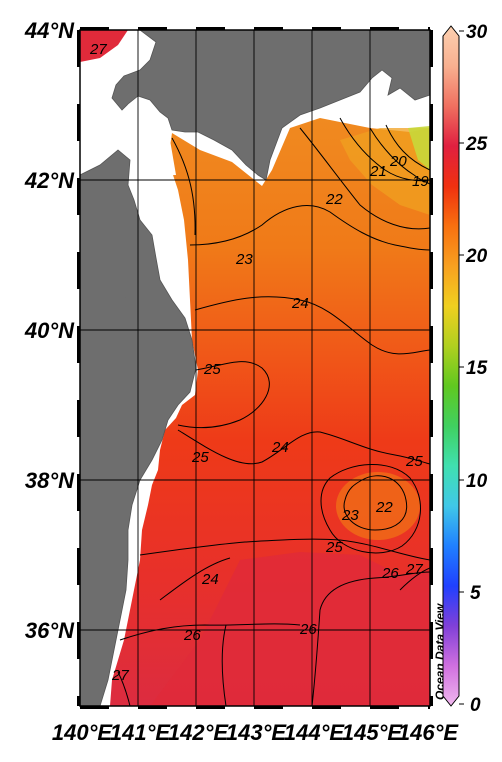 This screenshot has width=502, height=762. What do you see at coordinates (290, 629) in the screenshot?
I see `sst-warm-band` at bounding box center [290, 629].